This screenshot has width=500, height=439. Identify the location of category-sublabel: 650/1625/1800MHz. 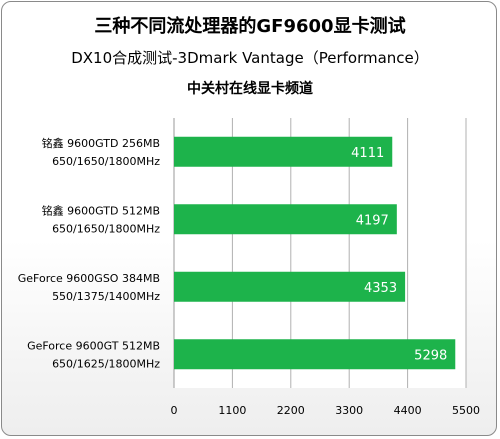
(106, 363).